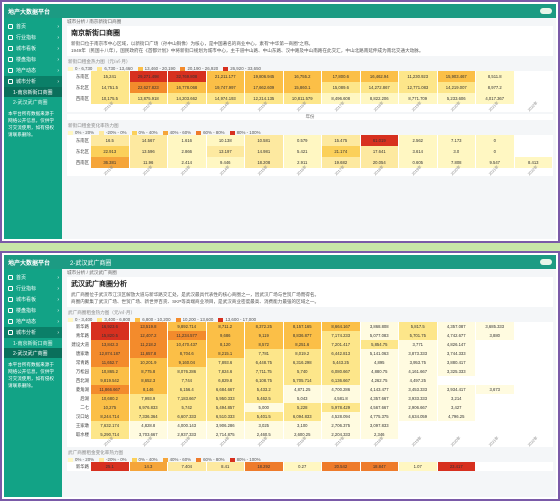 The height and width of the screenshot is (501, 560). Describe the element at coordinates (187, 398) in the screenshot. I see `heatmap-cell: 7,183.667` at that location.